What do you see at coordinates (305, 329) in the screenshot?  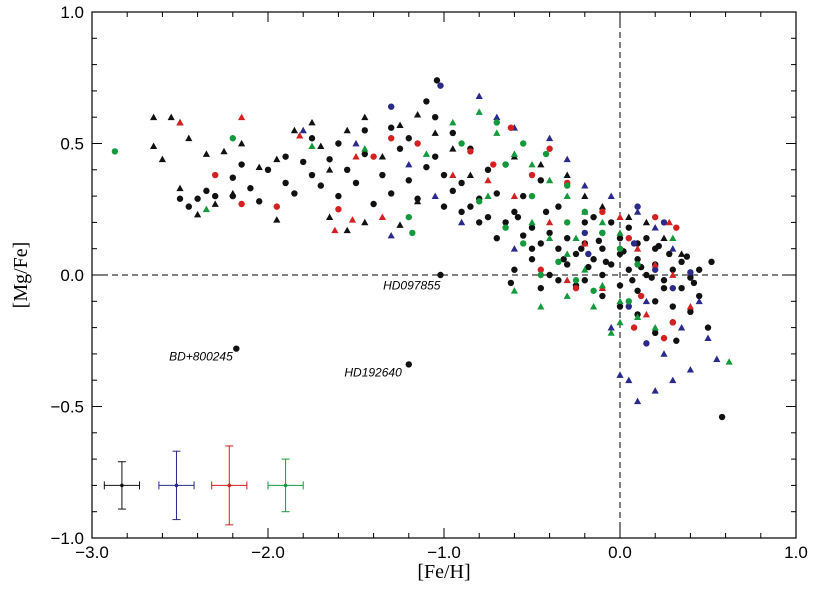 I see `annotations: HD097855 BD+800245 HD192640` at bounding box center [305, 329].